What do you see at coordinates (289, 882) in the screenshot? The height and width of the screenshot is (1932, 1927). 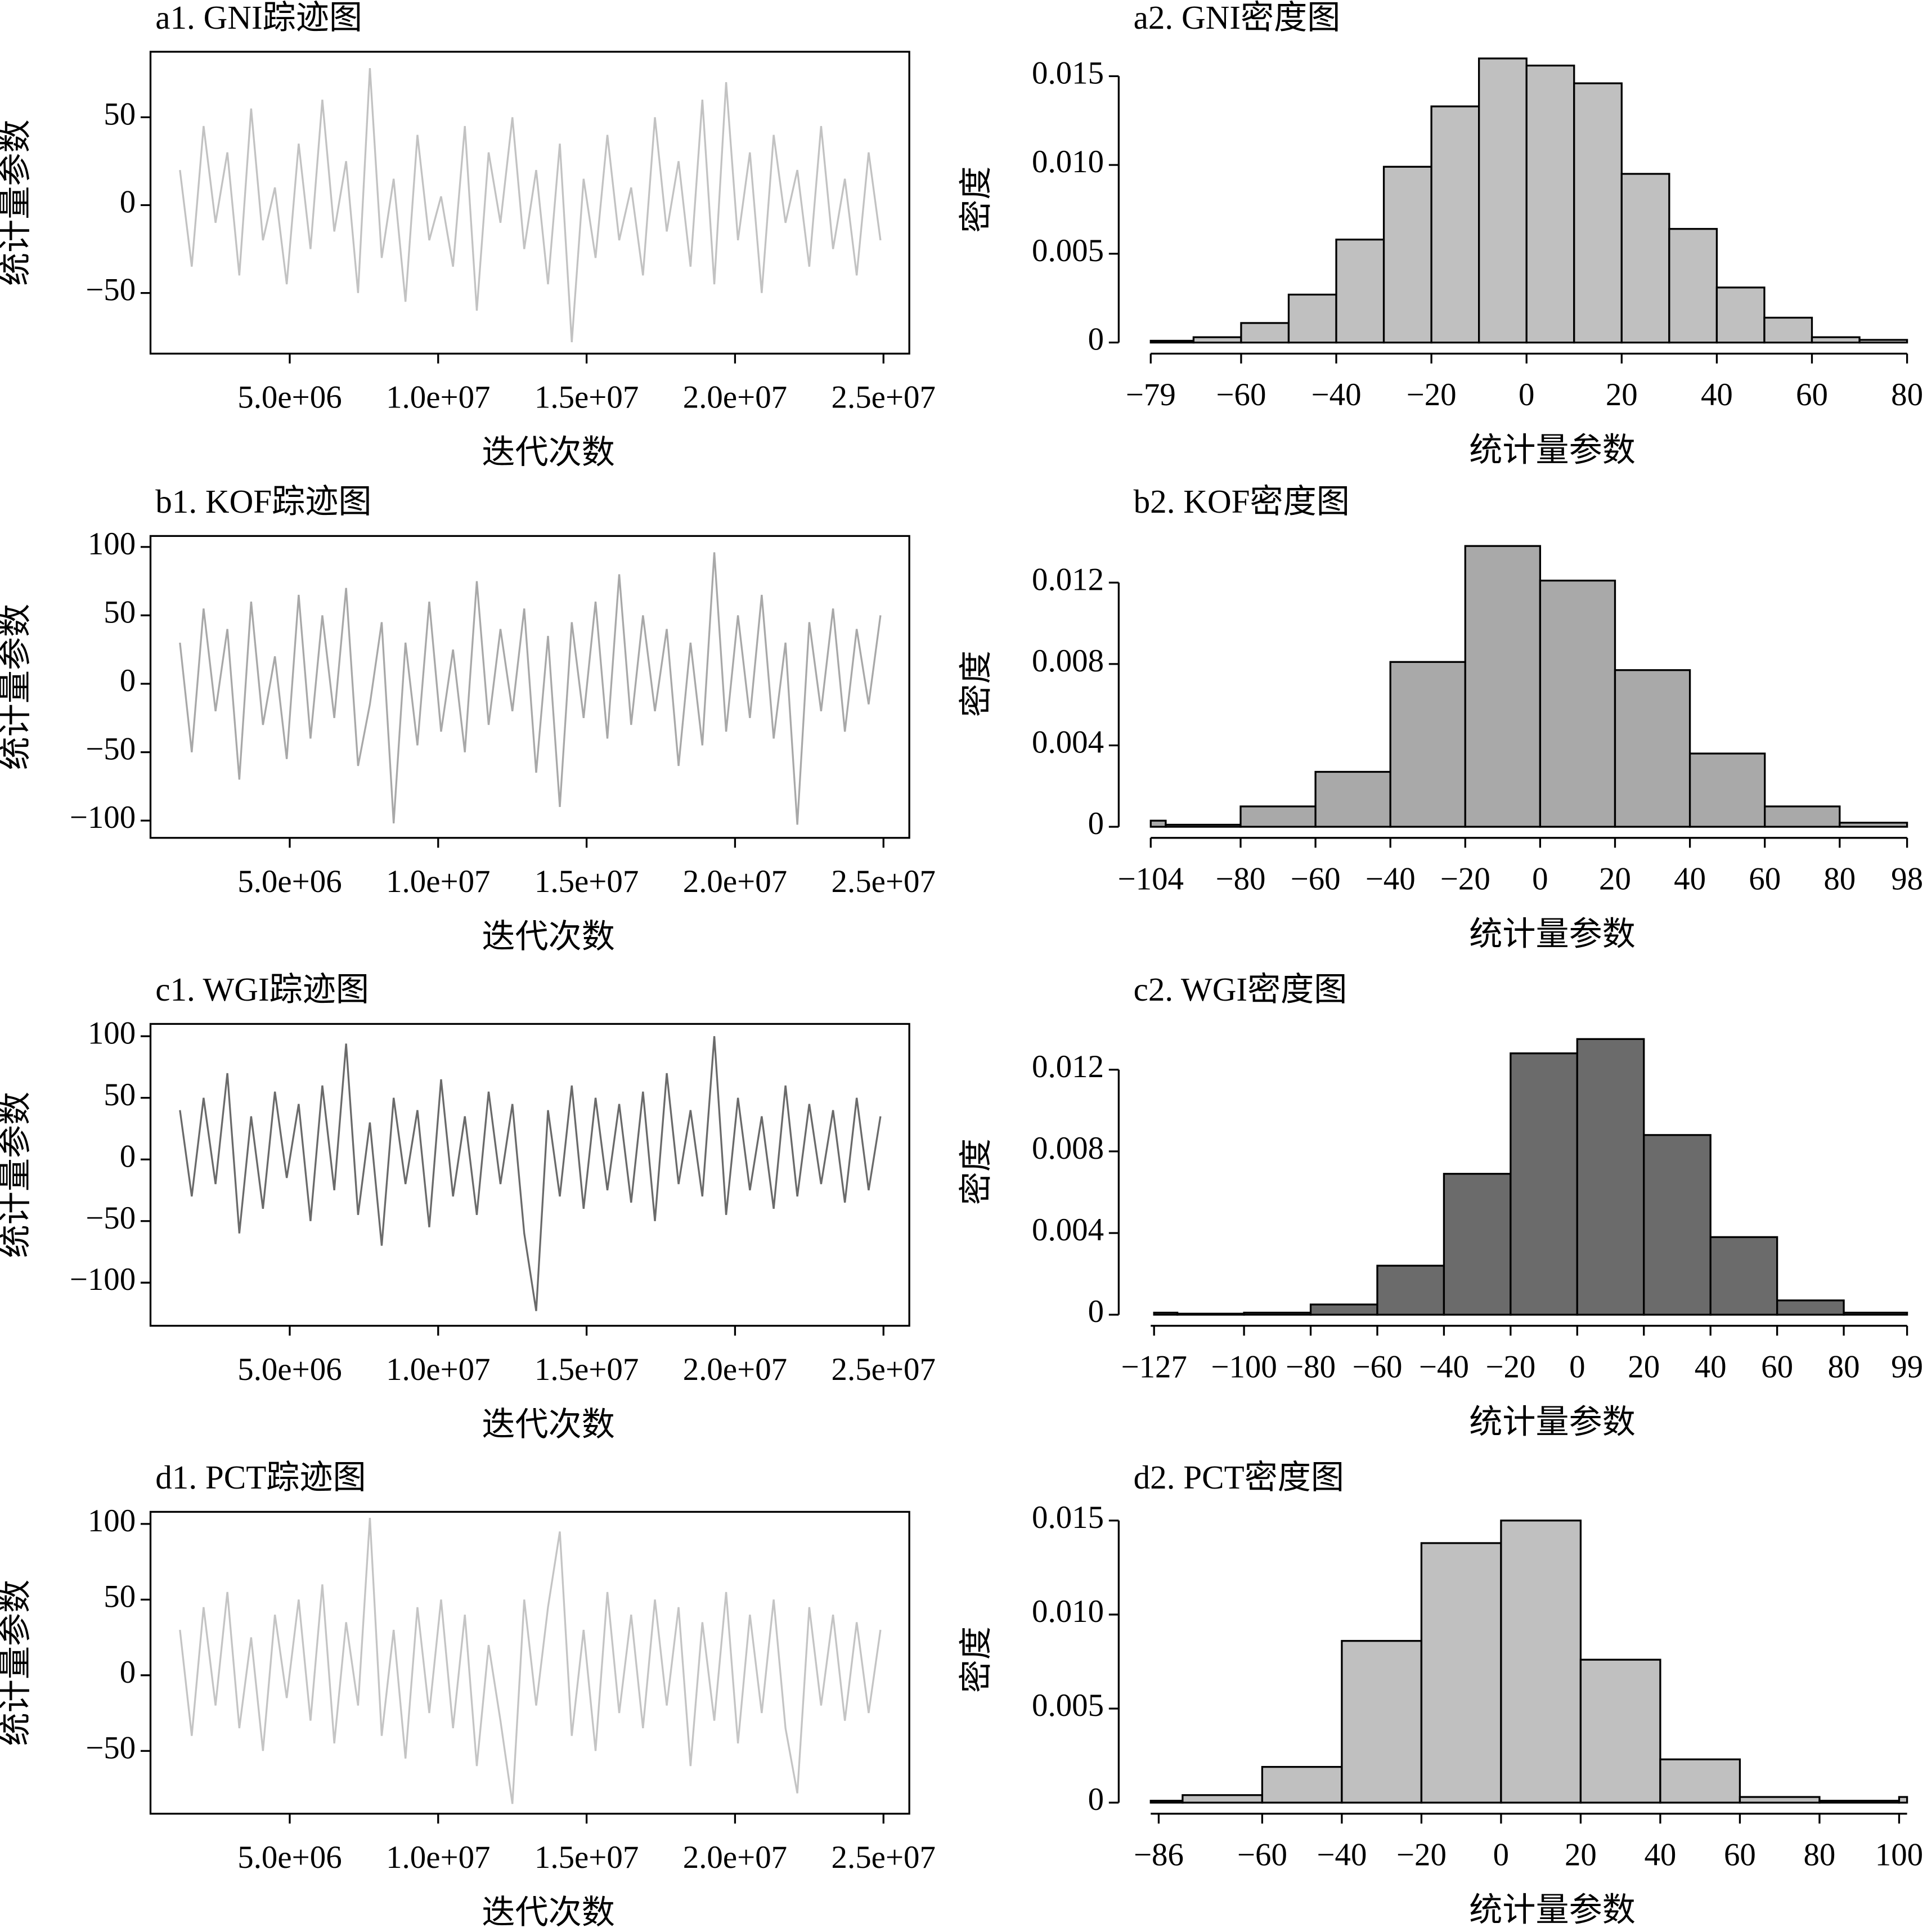 I see `x-tick-label: 5.0e+06` at bounding box center [289, 882].